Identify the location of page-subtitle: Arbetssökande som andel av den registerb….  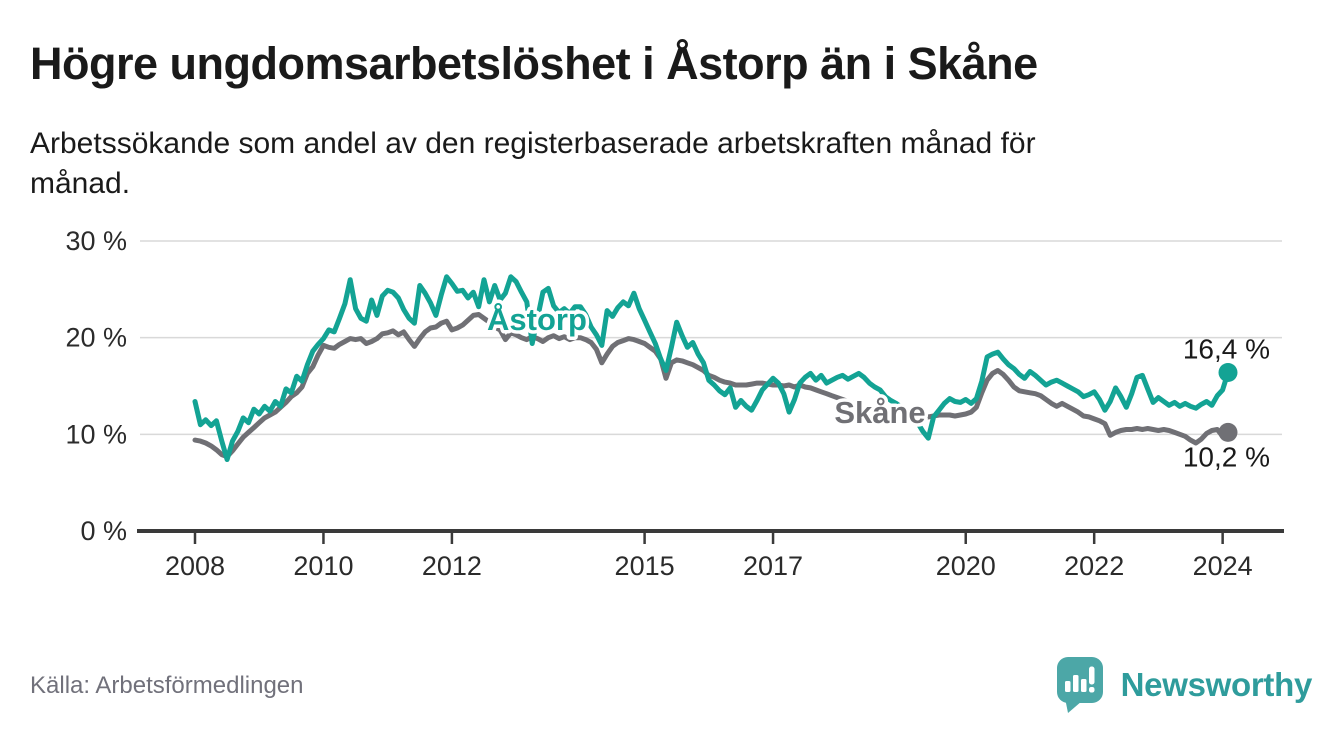
(640, 164).